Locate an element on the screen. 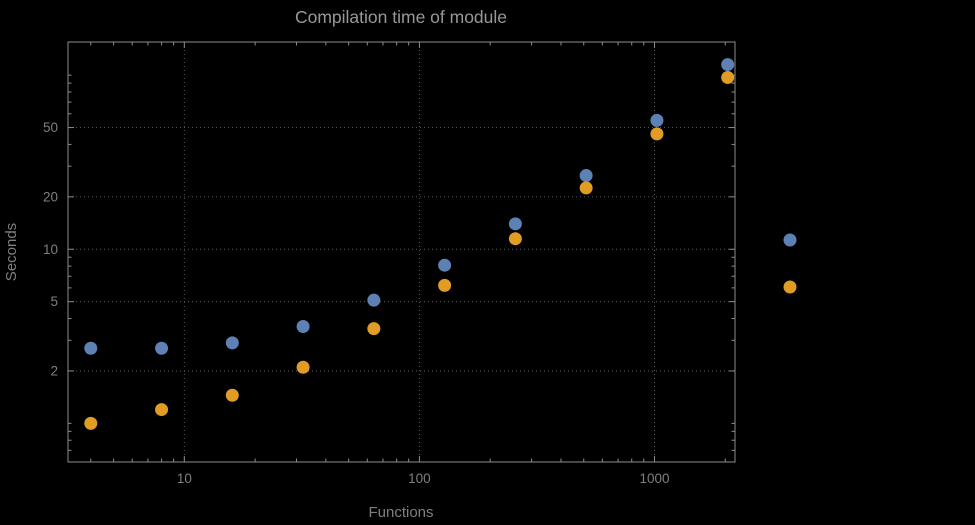 This screenshot has height=525, width=975. legend-marker-orange is located at coordinates (790, 287).